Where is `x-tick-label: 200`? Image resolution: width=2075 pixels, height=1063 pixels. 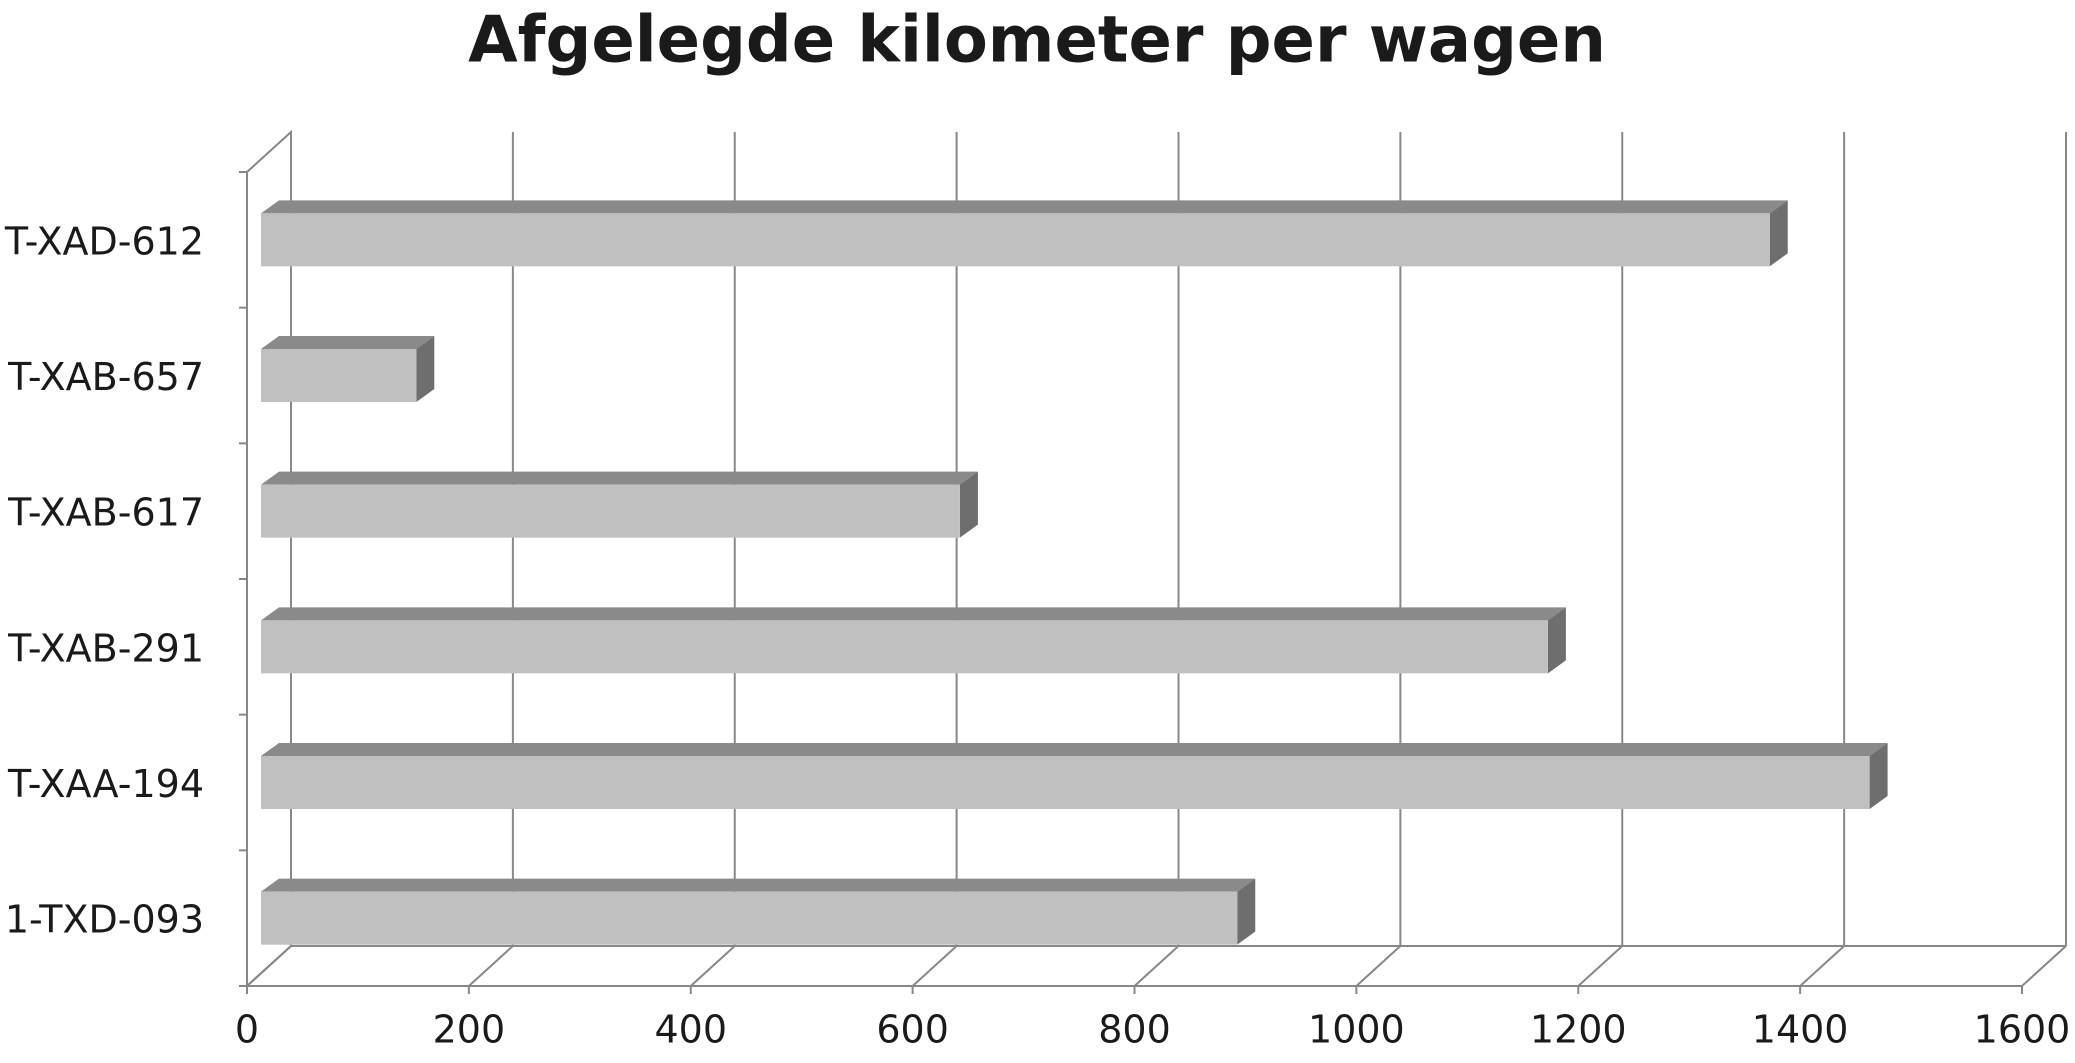 x-tick-label: 200 is located at coordinates (469, 1030).